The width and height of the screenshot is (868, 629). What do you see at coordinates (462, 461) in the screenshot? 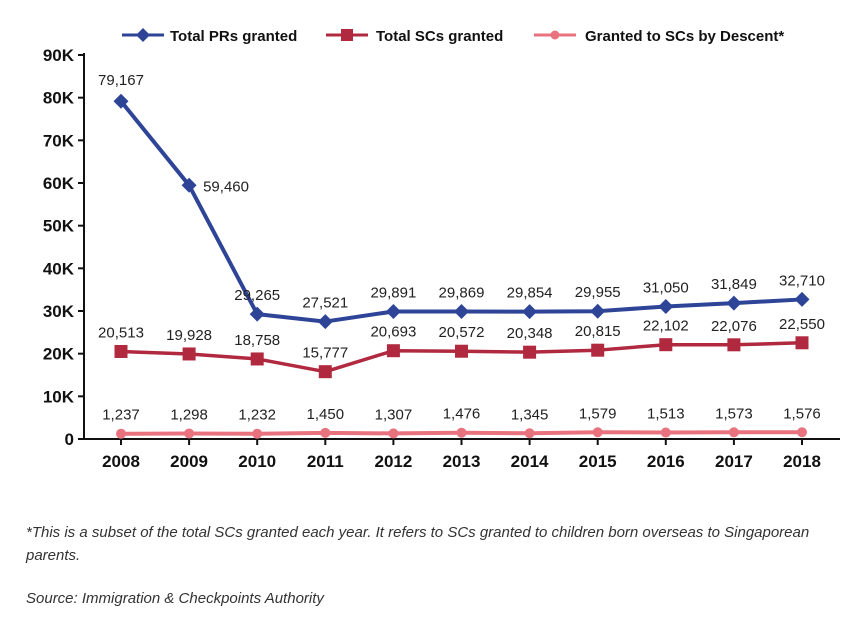
I see `x-tick-label: 2013` at bounding box center [462, 461].